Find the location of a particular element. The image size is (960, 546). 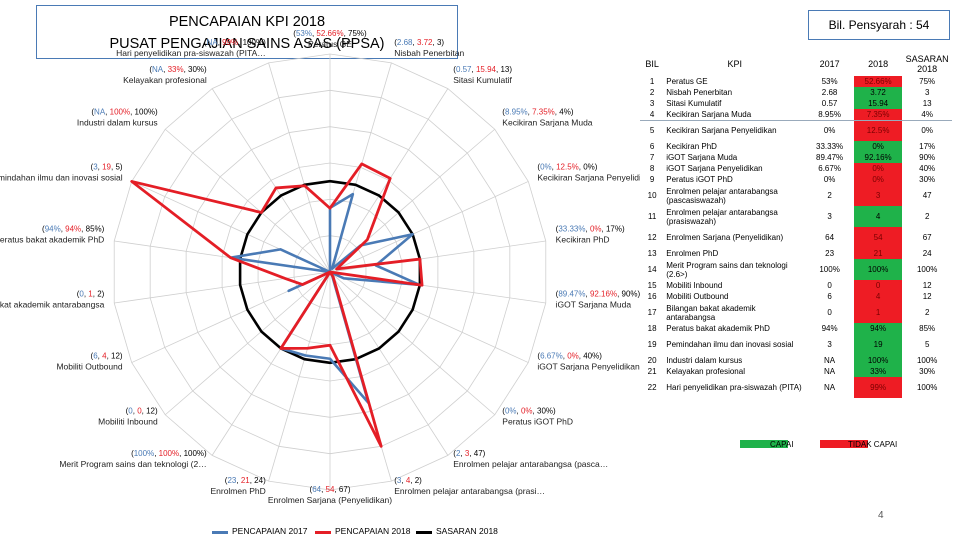

annot-value: 2 is located at coordinates (458, 453).